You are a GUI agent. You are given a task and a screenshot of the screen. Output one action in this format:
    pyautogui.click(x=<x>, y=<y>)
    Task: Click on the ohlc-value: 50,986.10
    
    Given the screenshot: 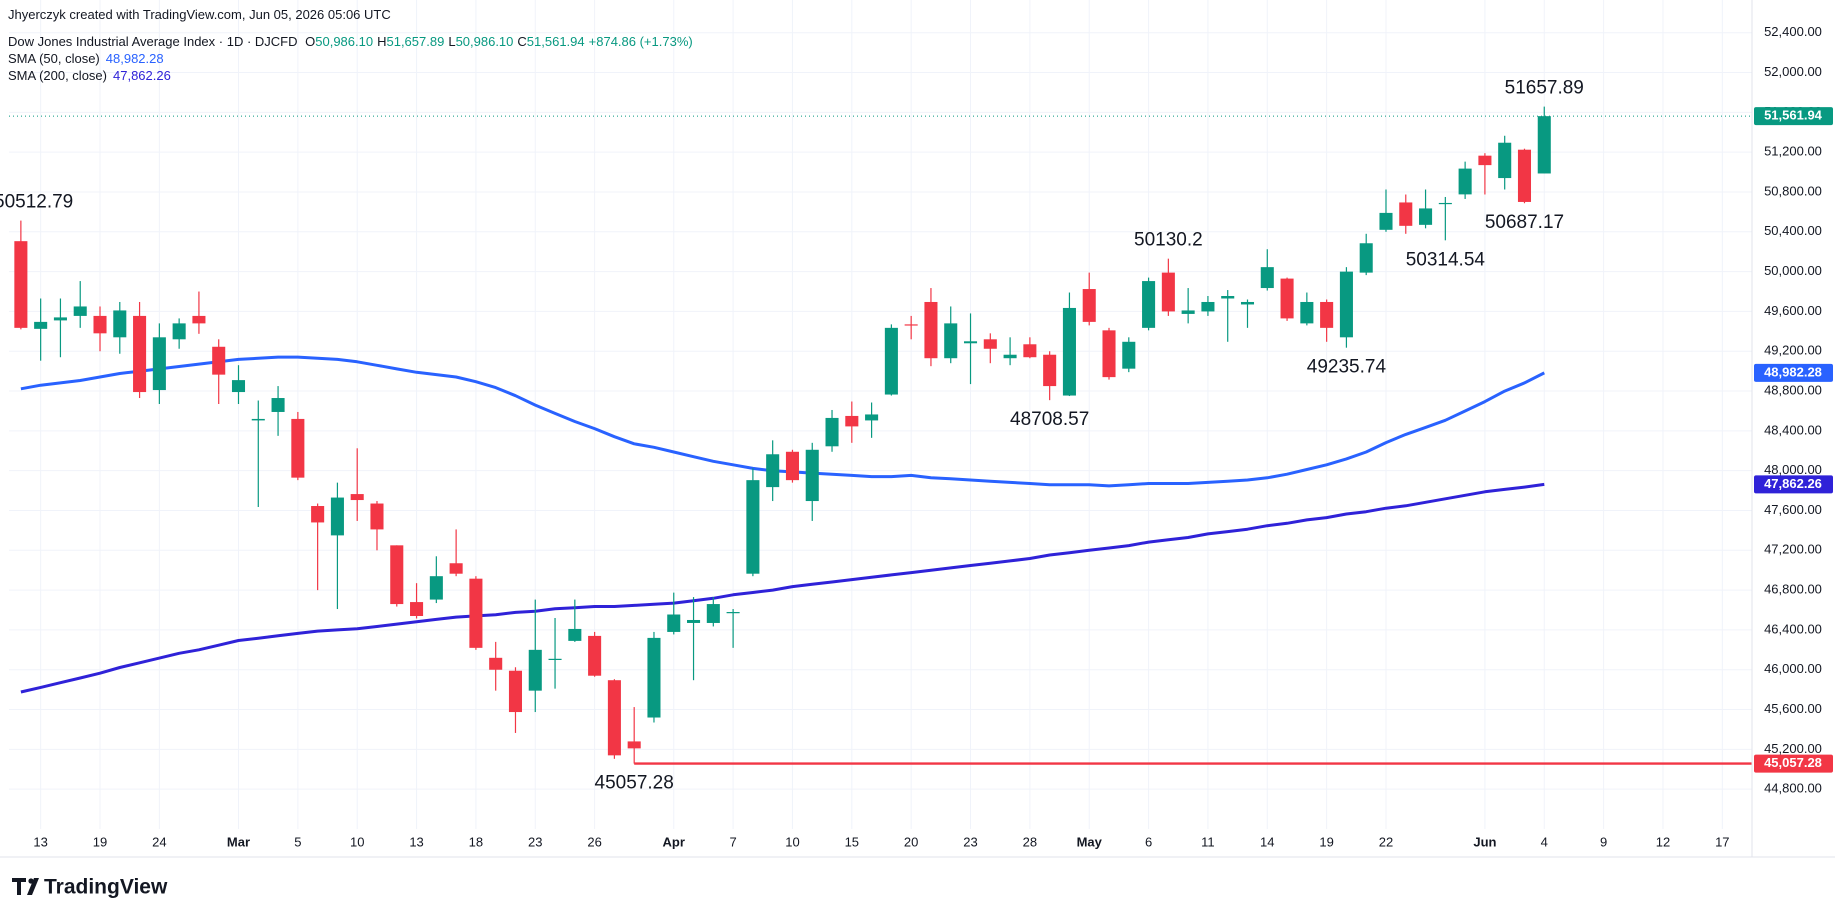 What is the action you would take?
    pyautogui.click(x=344, y=41)
    